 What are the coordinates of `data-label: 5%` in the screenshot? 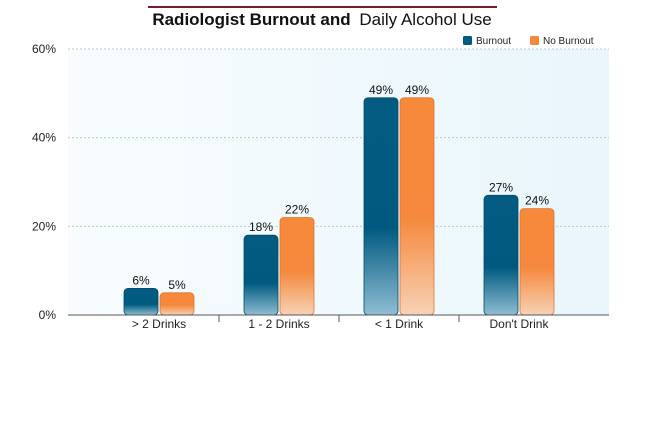 It's located at (177, 285).